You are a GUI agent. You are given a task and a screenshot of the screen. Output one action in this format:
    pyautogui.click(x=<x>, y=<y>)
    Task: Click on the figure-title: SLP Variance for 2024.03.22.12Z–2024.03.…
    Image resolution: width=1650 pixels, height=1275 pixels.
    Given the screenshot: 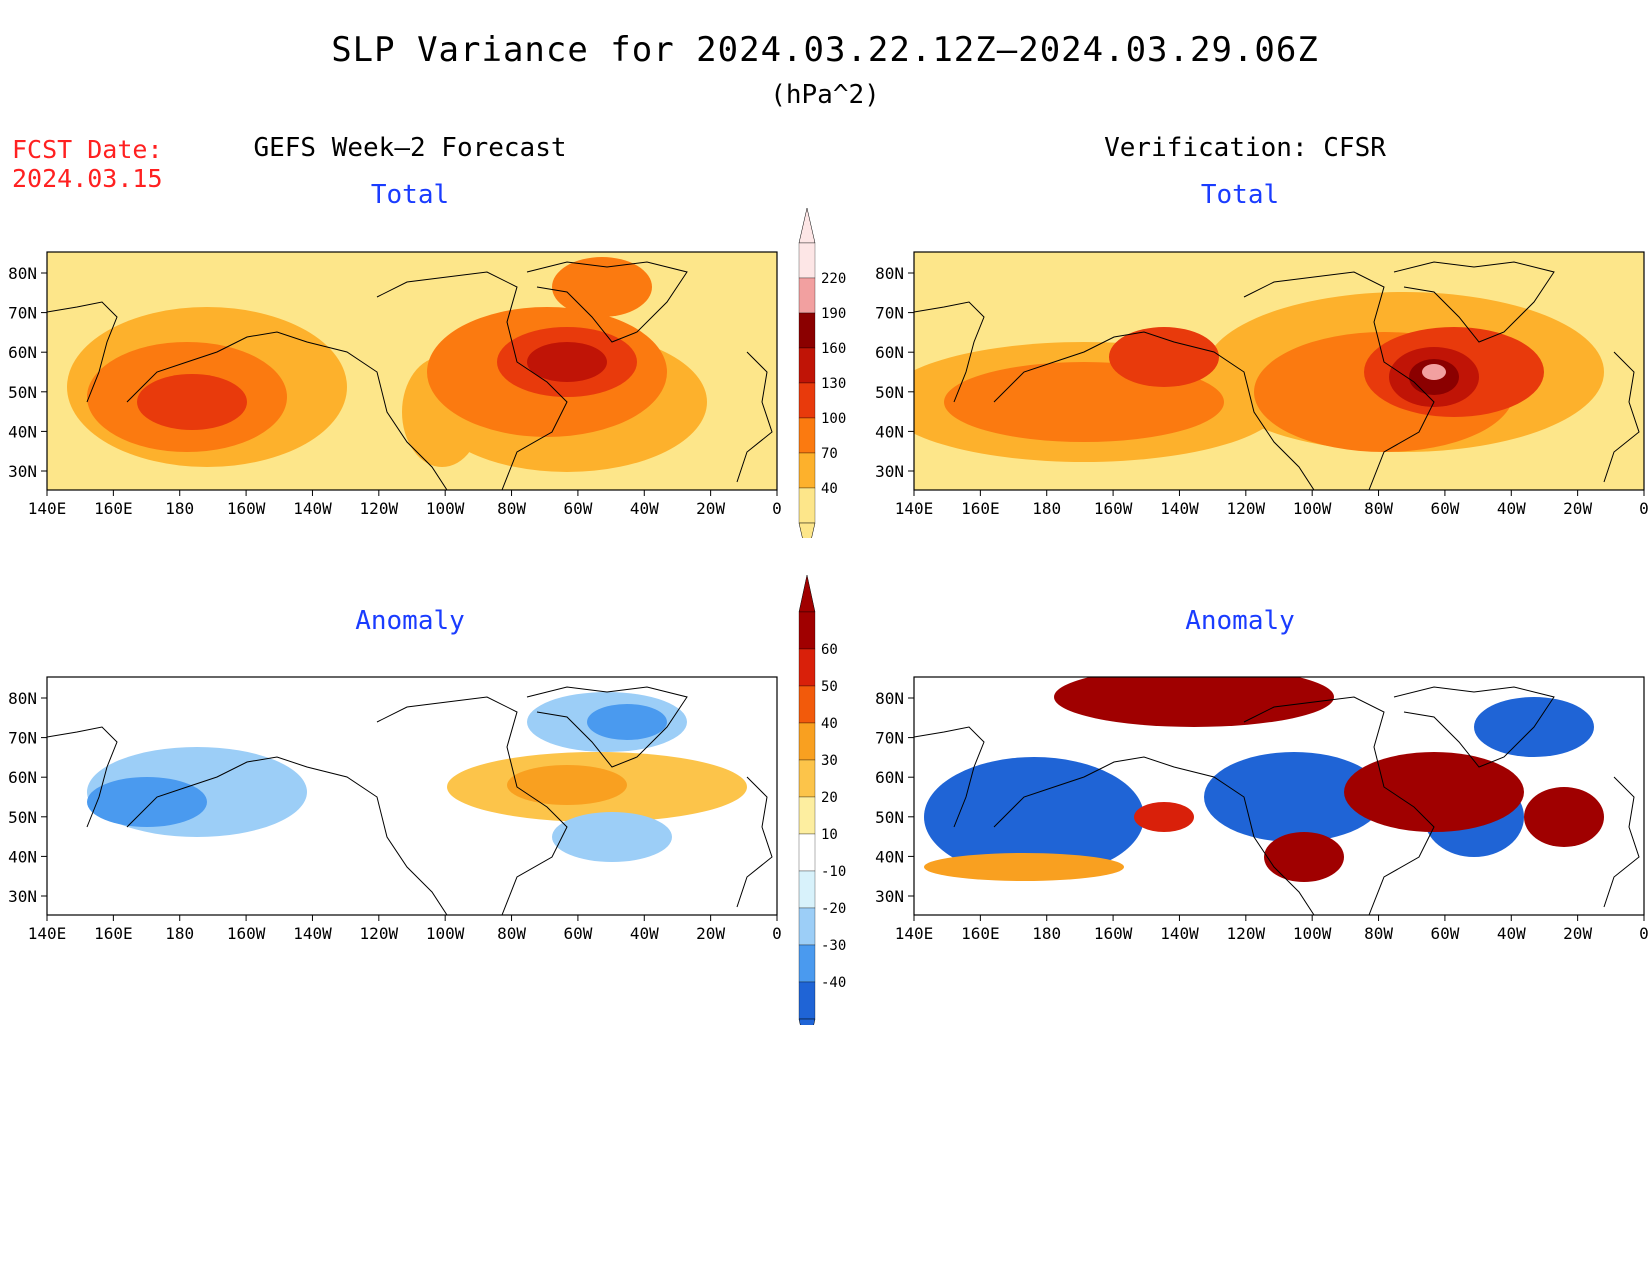 What is the action you would take?
    pyautogui.click(x=825, y=50)
    